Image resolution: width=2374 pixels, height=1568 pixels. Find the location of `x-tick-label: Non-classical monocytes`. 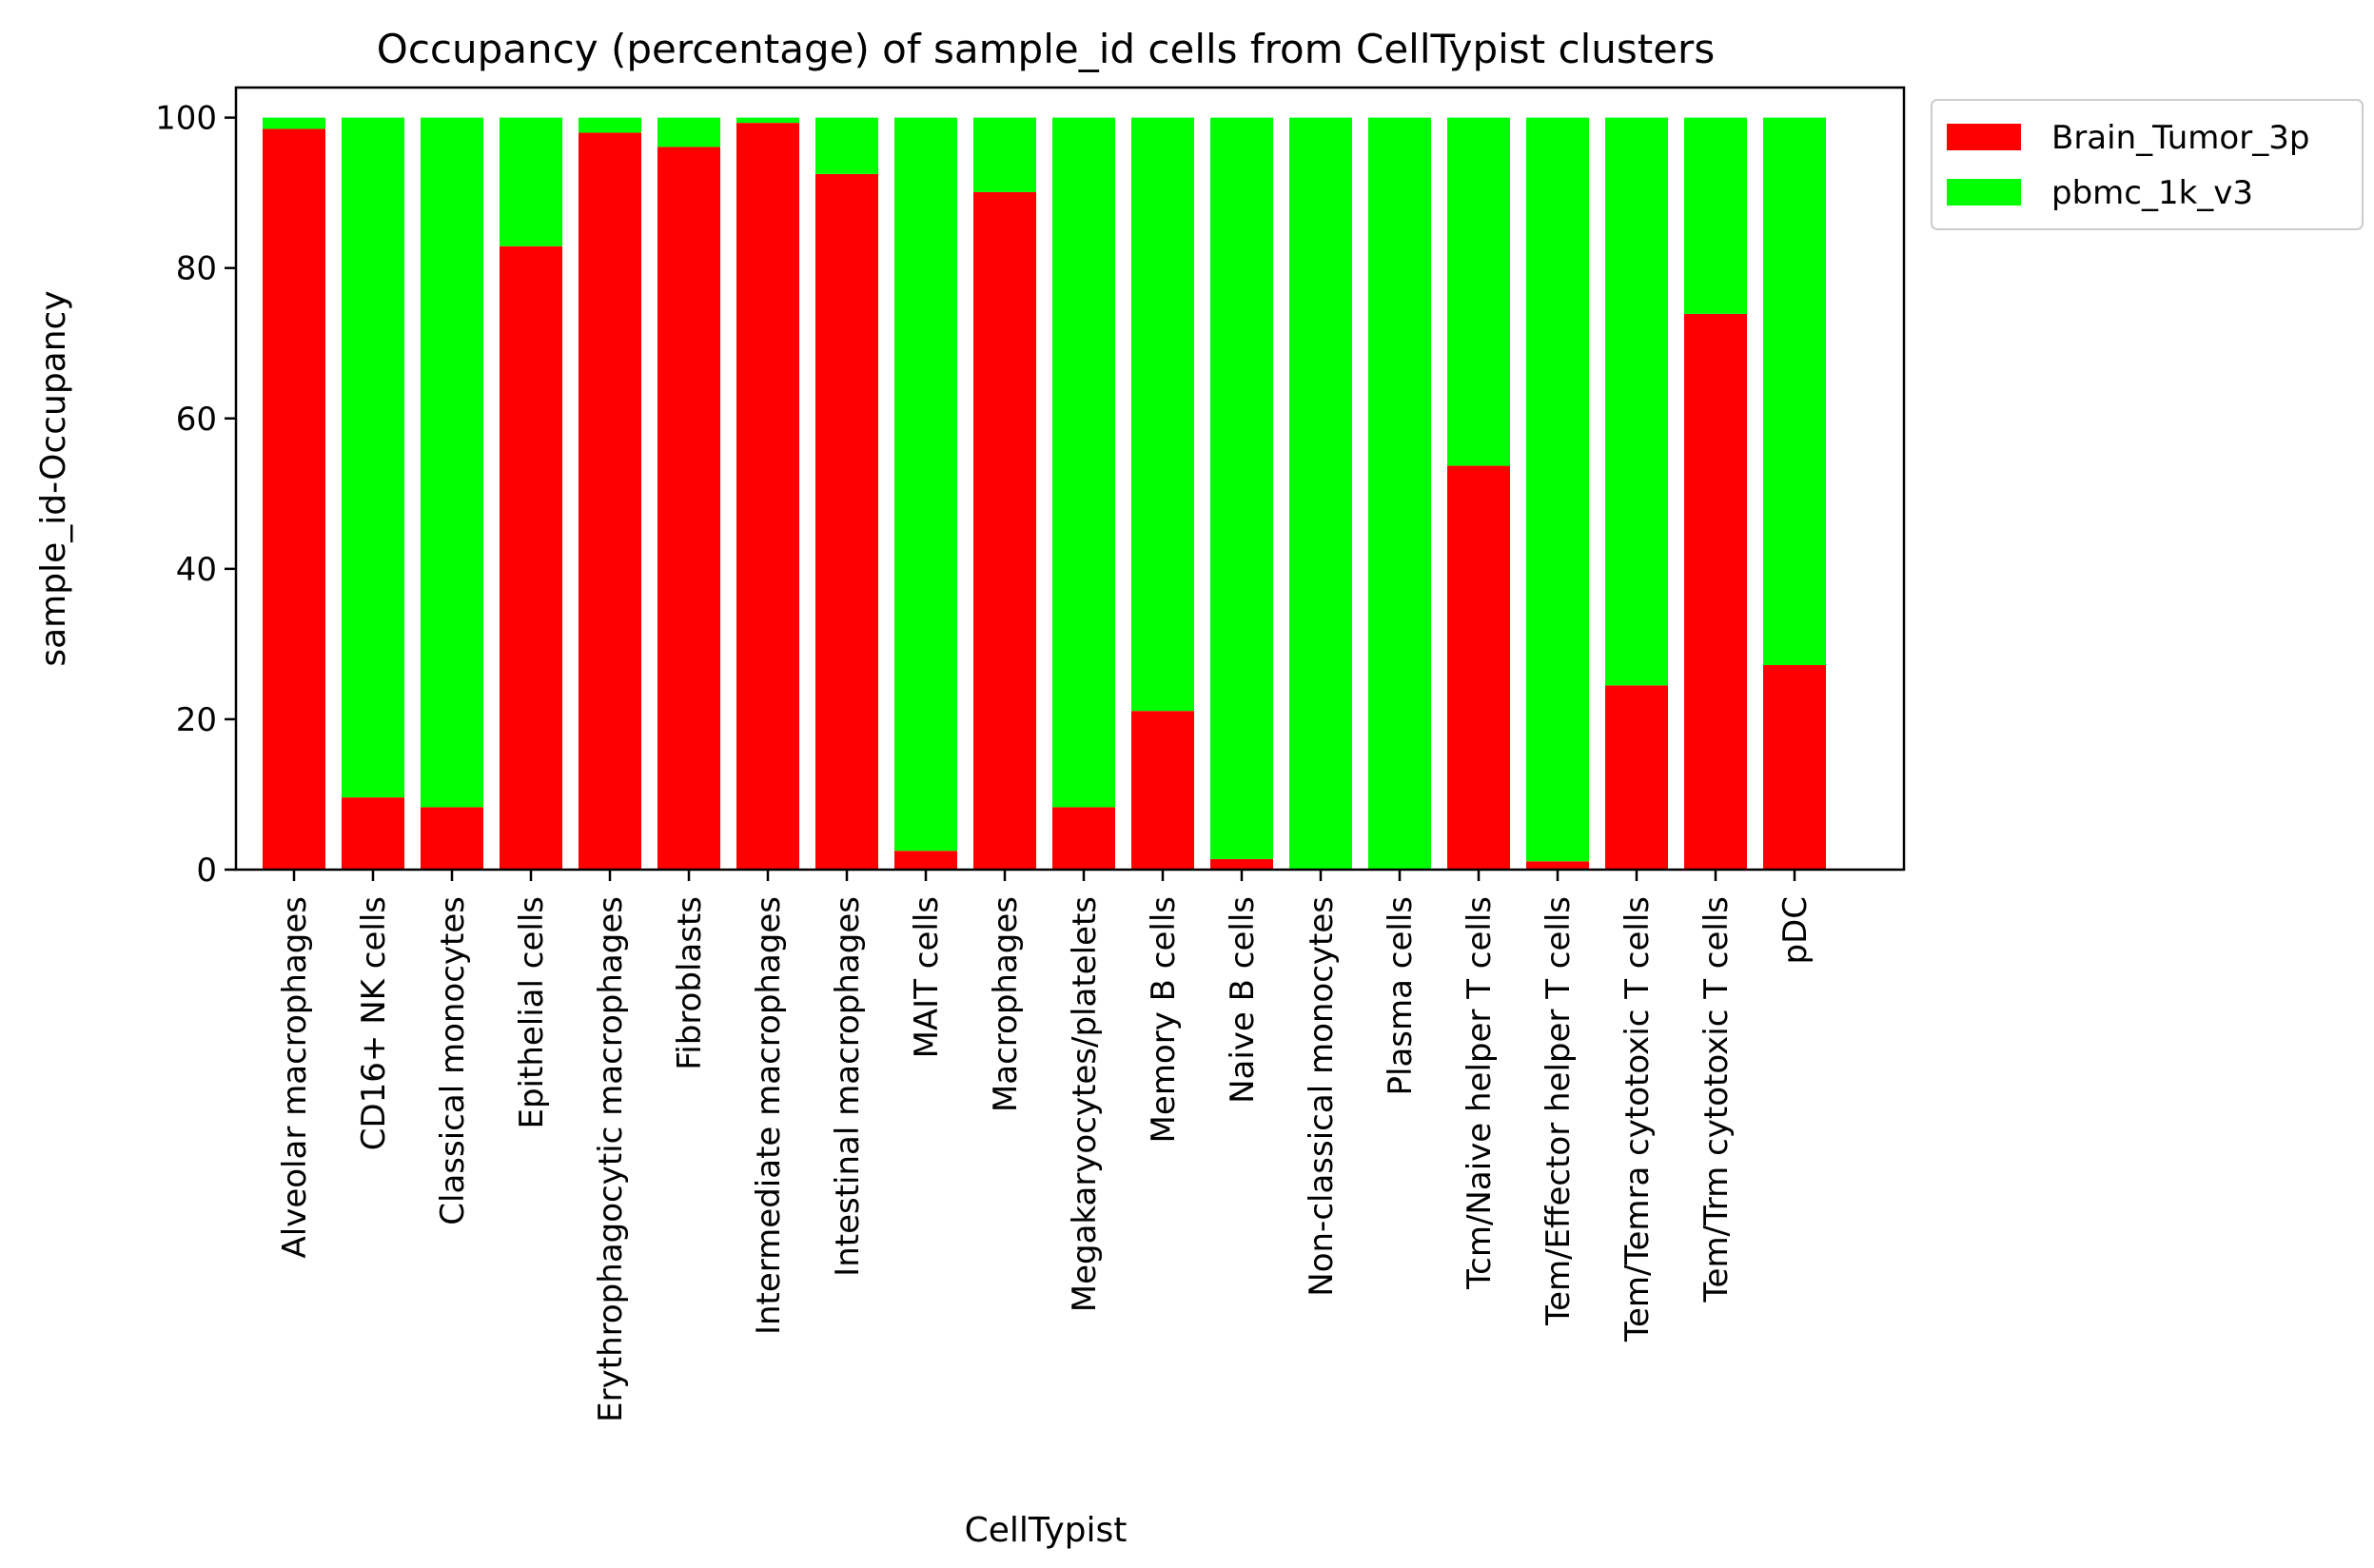

x-tick-label: Non-classical monocytes is located at coordinates (1322, 1096).